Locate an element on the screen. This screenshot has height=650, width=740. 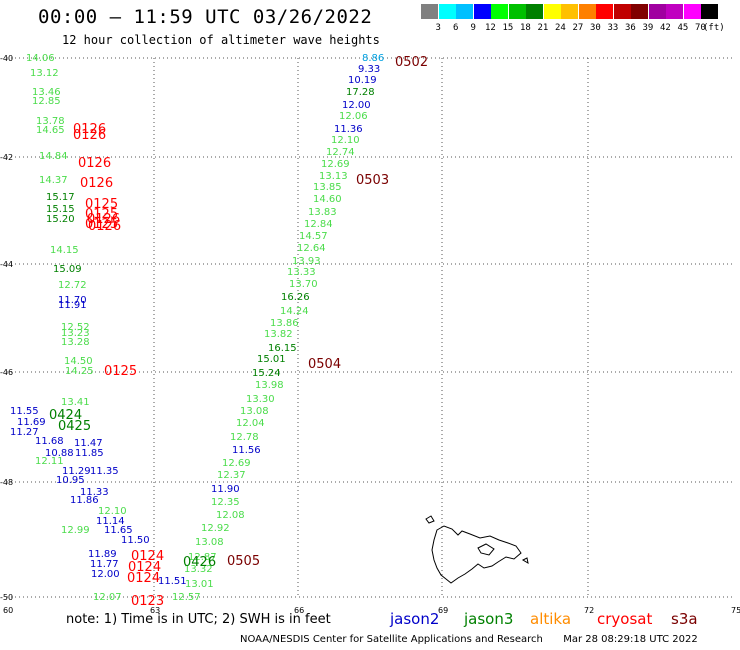
lat-tick-label: -44 is located at coordinates (6, 264).